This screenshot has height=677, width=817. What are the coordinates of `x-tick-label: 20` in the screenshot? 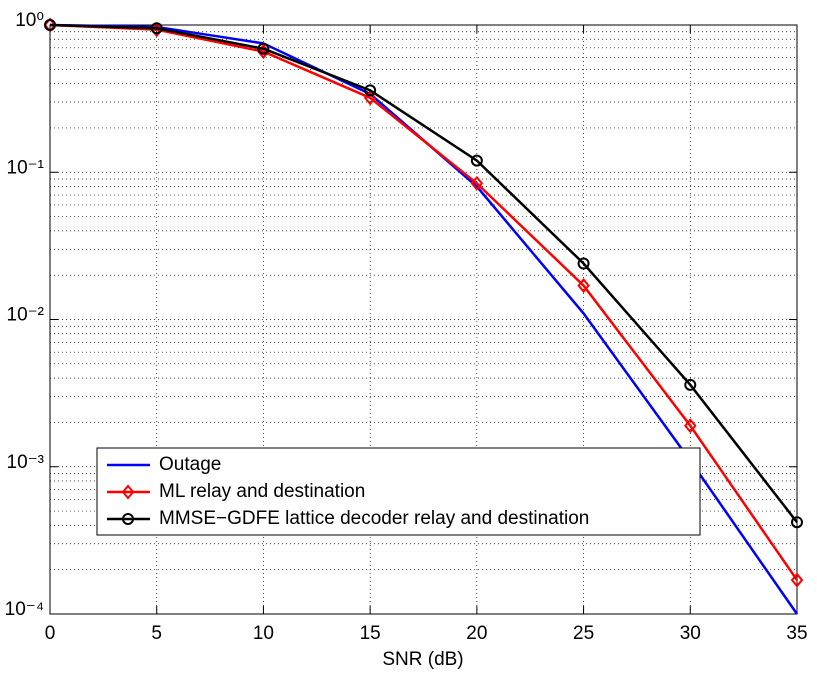 It's located at (476, 633).